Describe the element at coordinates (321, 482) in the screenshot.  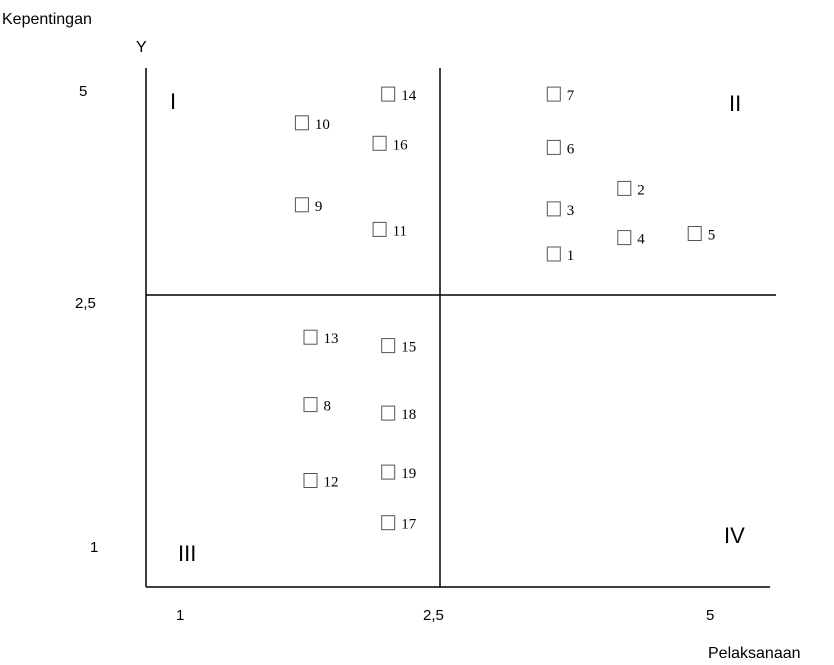
I see `data-point: 12` at that location.